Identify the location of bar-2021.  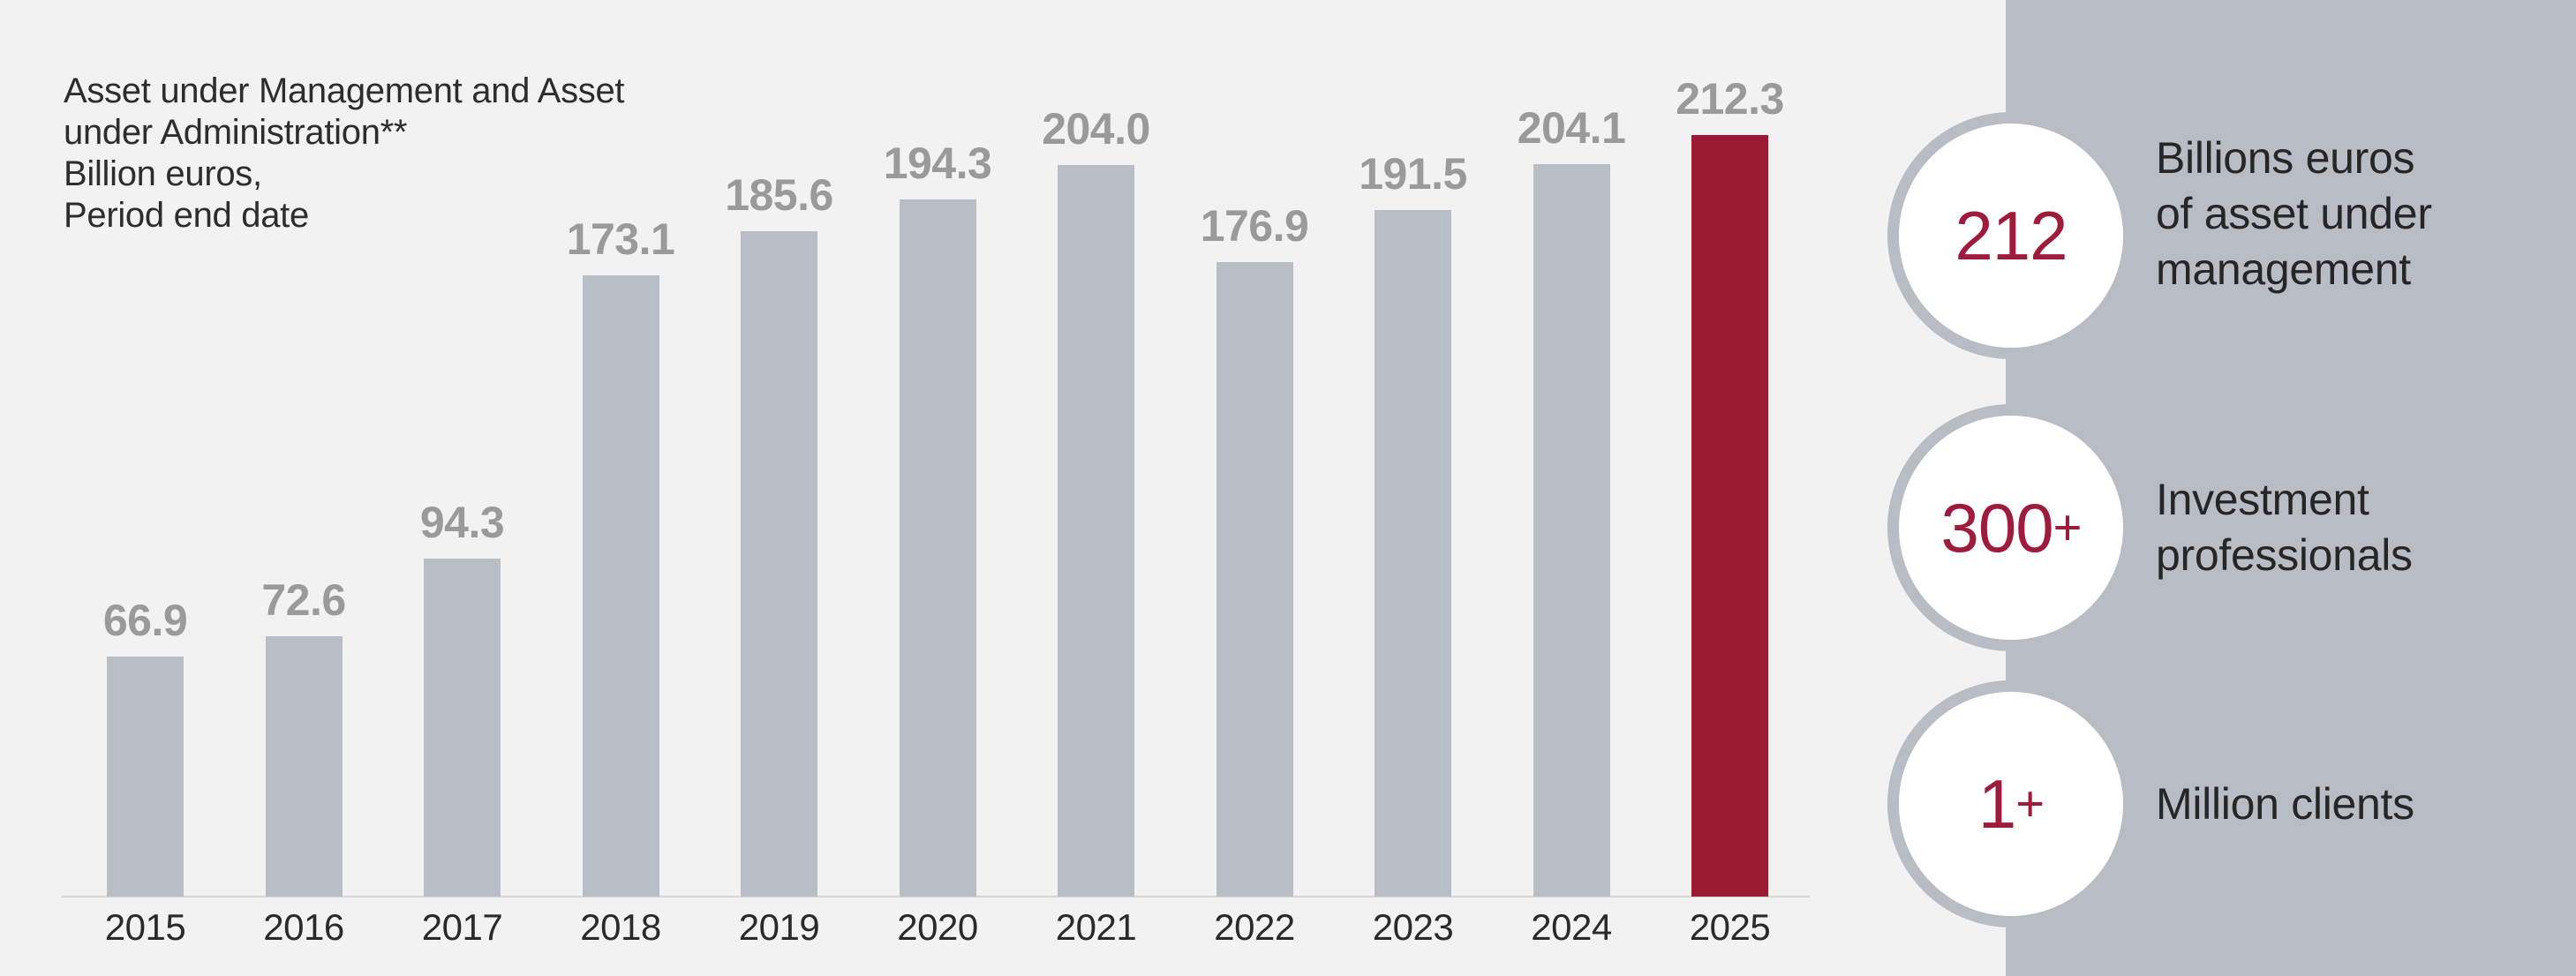
(1096, 531).